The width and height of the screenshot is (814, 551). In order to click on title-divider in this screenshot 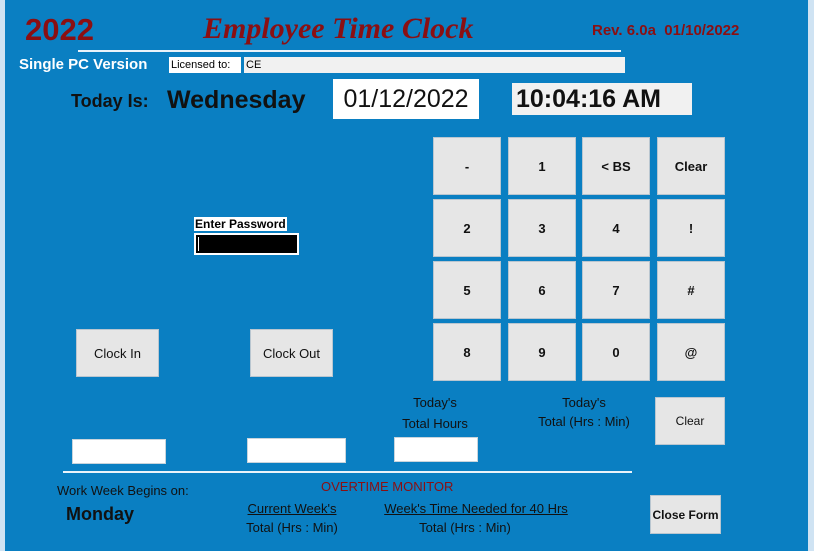, I will do `click(349, 51)`.